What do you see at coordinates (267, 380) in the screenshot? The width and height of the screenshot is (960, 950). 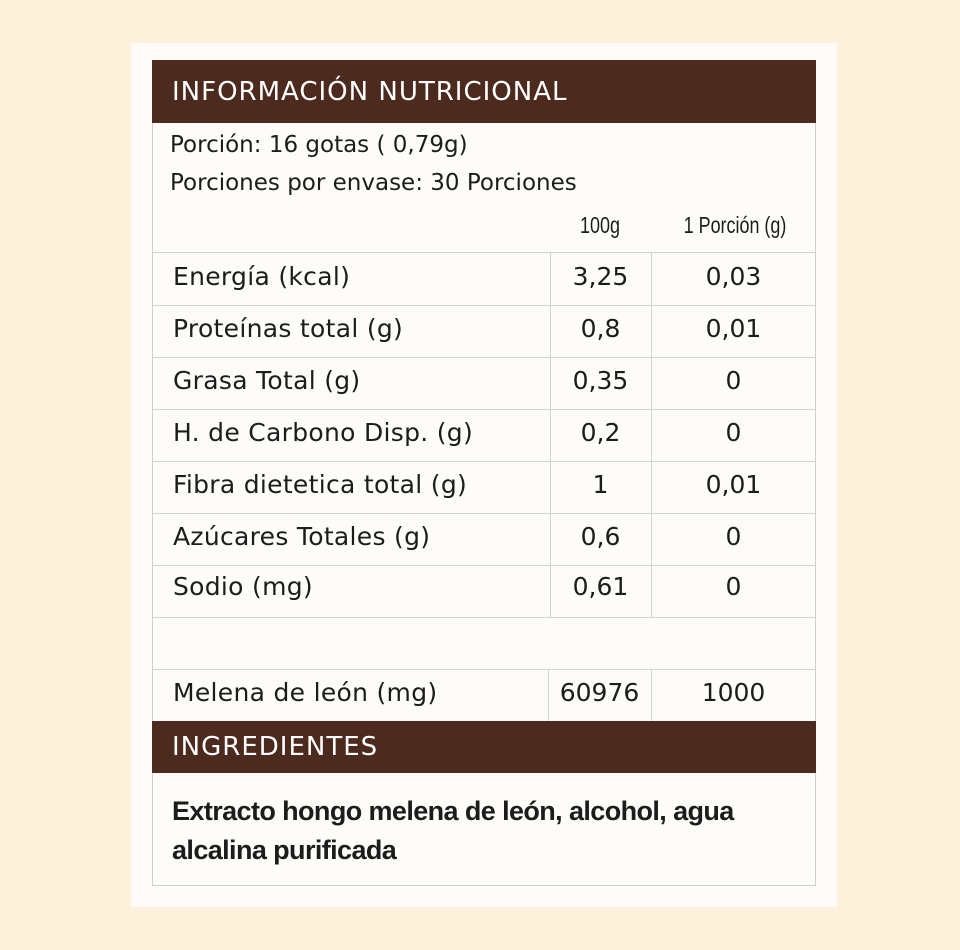 I see `row-label-fat: Grasa Total (g)` at bounding box center [267, 380].